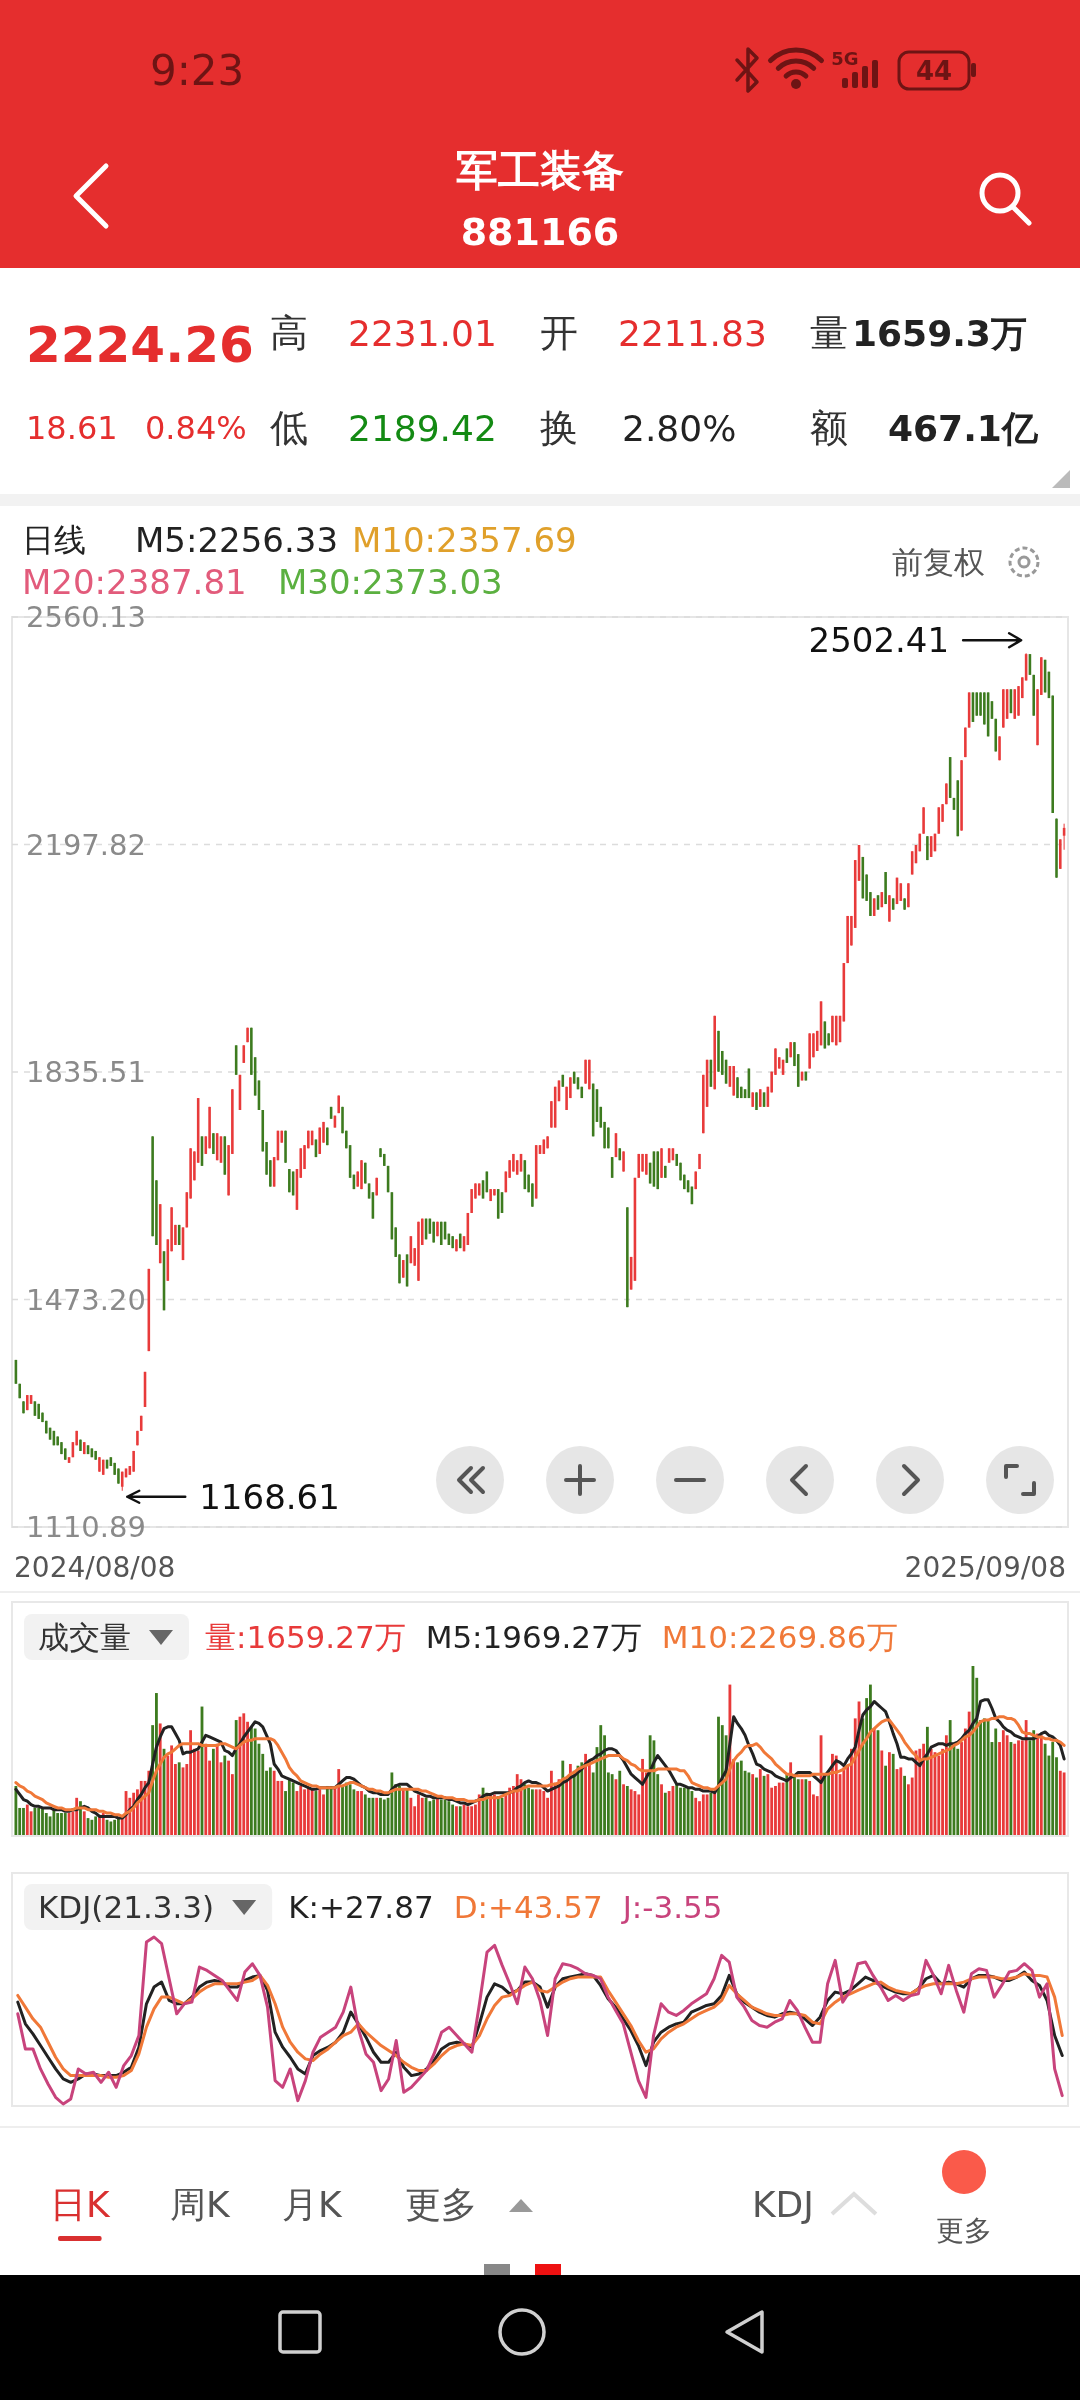  I want to click on text: 周K, so click(200, 2204).